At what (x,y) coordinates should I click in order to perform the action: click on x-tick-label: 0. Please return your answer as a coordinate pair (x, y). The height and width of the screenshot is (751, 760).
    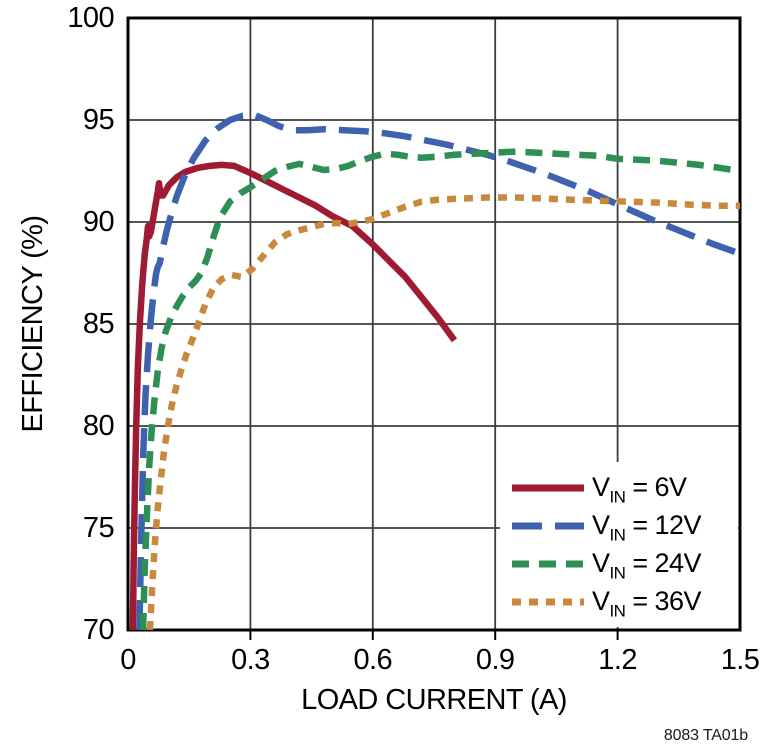
    Looking at the image, I should click on (128, 660).